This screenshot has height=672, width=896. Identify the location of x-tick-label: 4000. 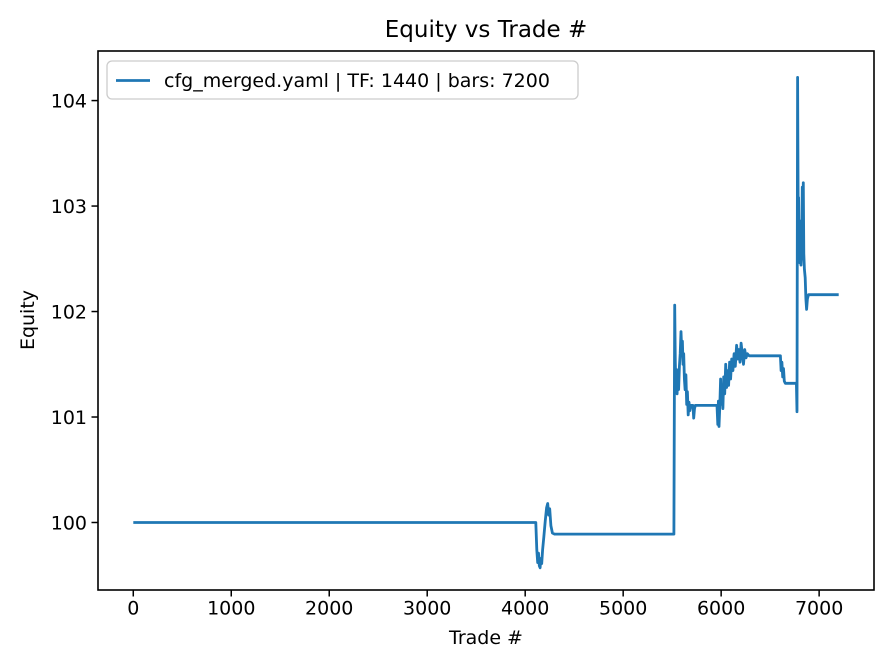
(525, 609).